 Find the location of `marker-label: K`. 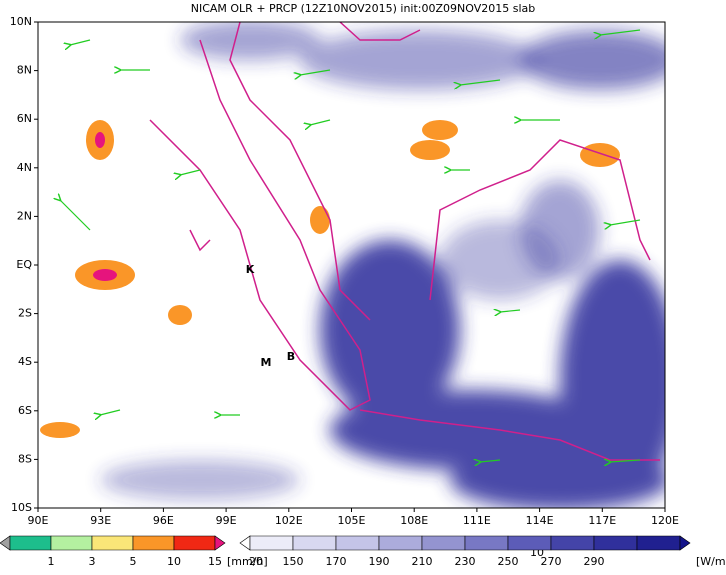

marker-label: K is located at coordinates (250, 269).